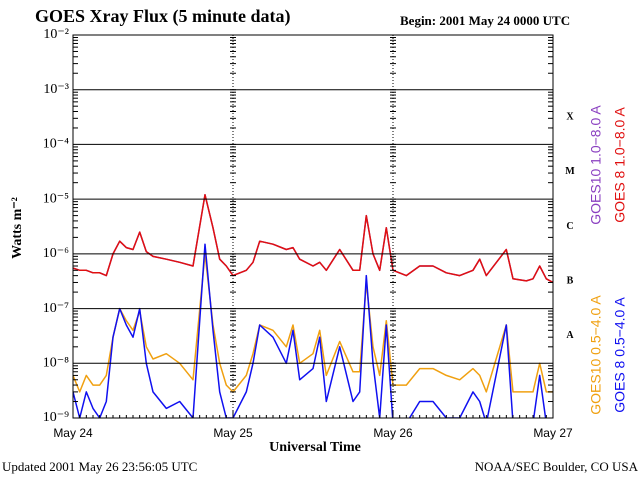  What do you see at coordinates (56, 308) in the screenshot?
I see `y-tick-label: 10⁻⁷` at bounding box center [56, 308].